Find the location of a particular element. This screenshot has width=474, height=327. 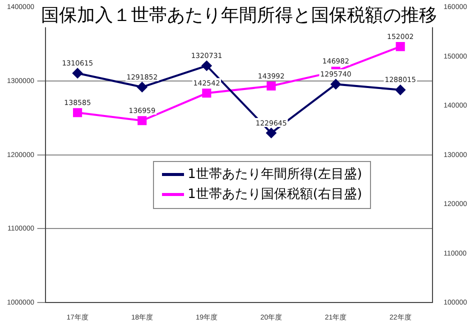

legend-label: 1世帯あたり国保税額(右目盛) is located at coordinates (275, 195).